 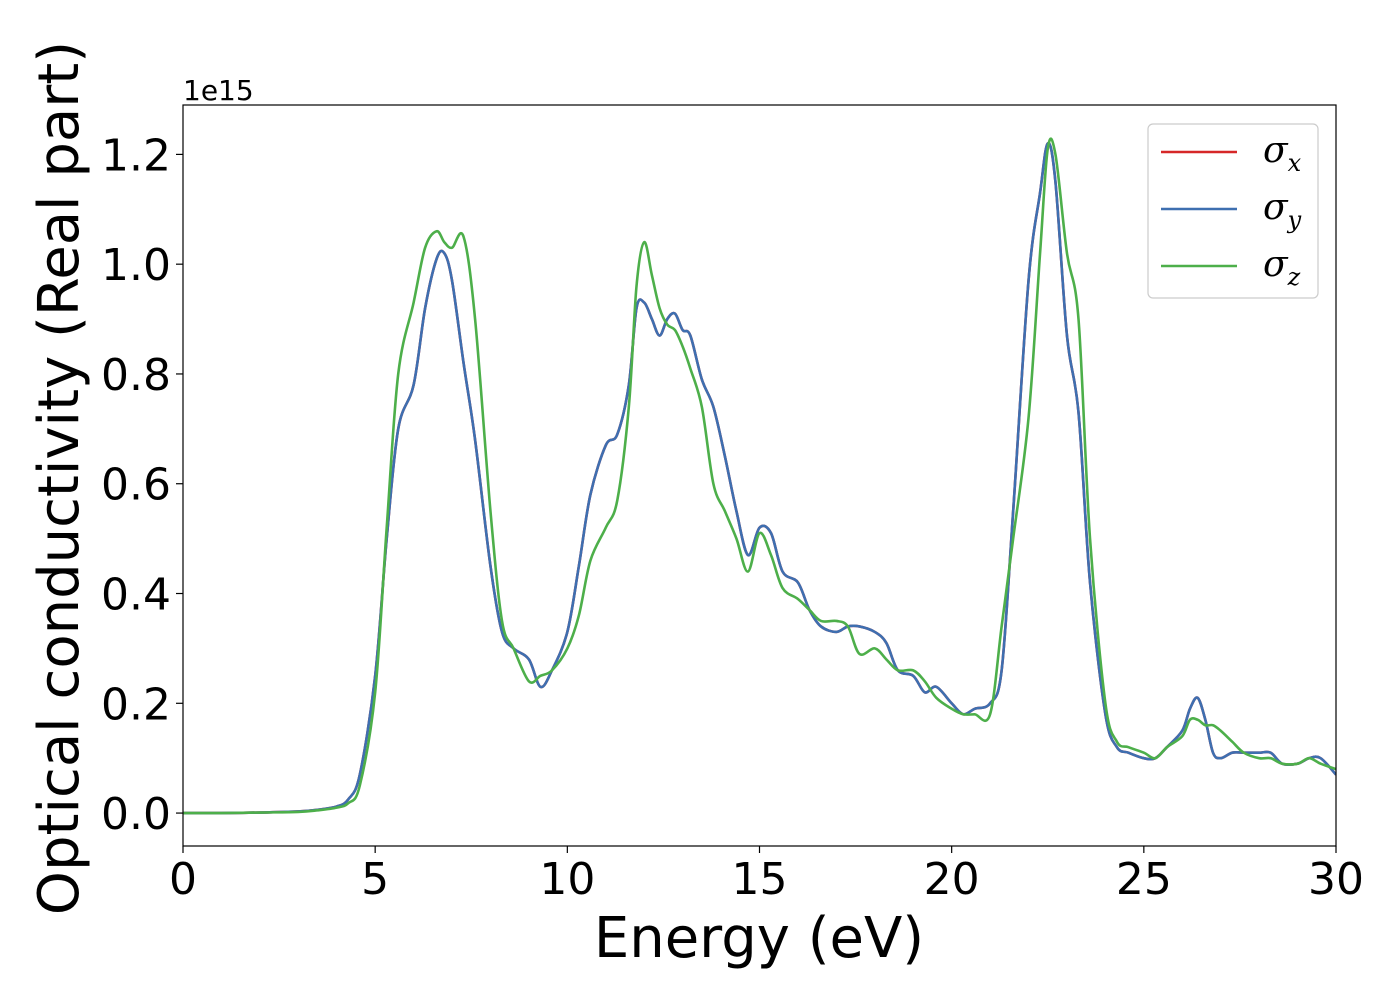 I want to click on y-tick-label: 0.8, so click(x=136, y=375).